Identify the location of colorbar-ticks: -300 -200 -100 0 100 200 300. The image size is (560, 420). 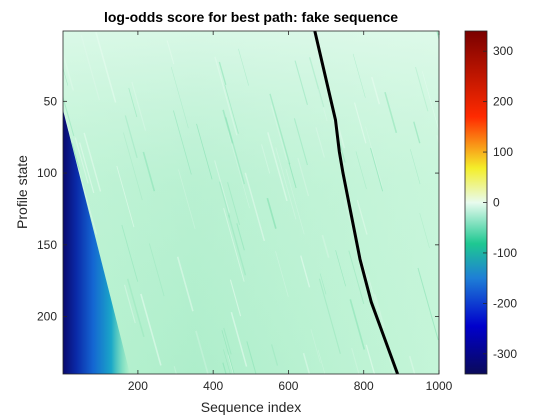
(500, 202).